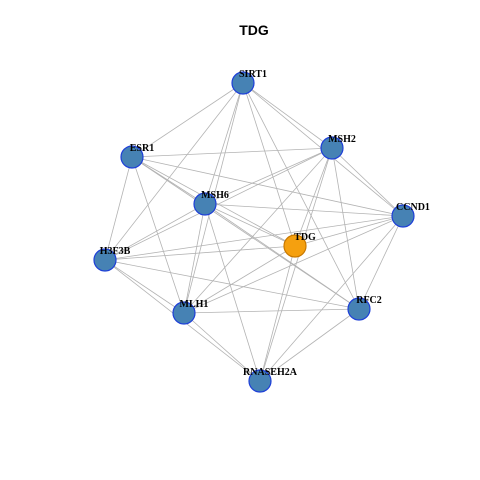 This screenshot has height=480, width=480. I want to click on node-rfc2, so click(359, 309).